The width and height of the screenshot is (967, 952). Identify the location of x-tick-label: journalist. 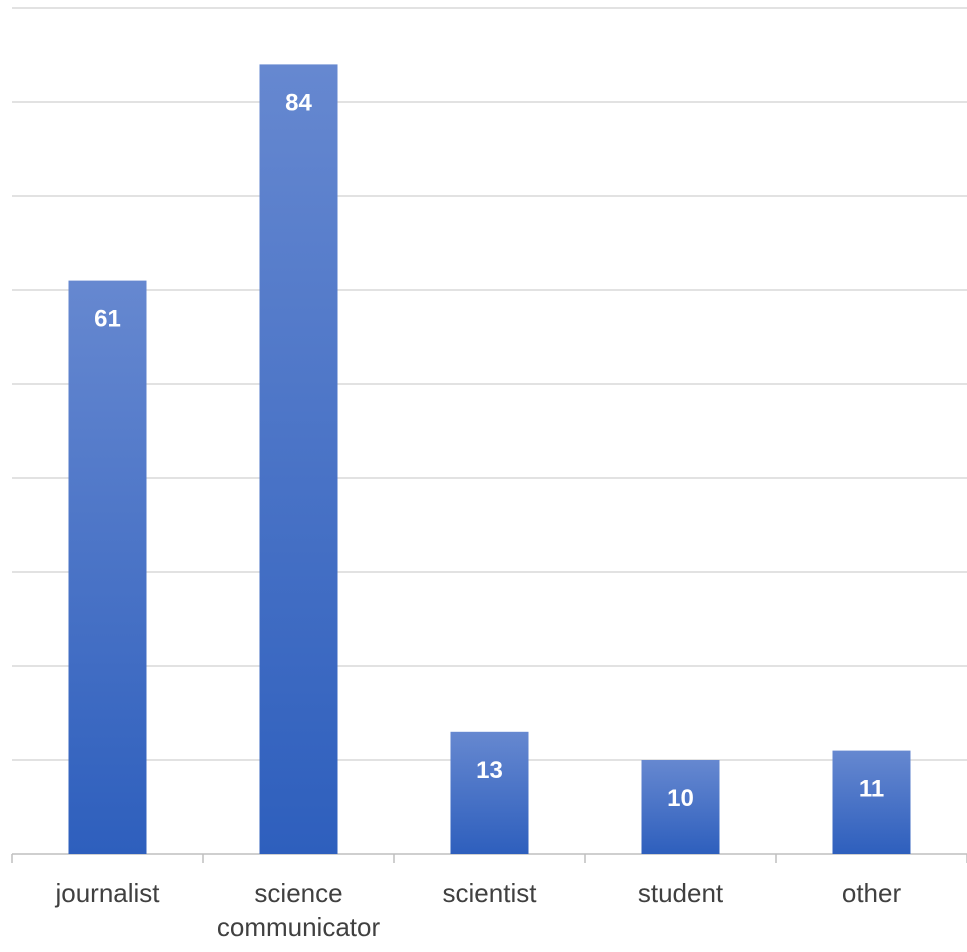
(107, 893).